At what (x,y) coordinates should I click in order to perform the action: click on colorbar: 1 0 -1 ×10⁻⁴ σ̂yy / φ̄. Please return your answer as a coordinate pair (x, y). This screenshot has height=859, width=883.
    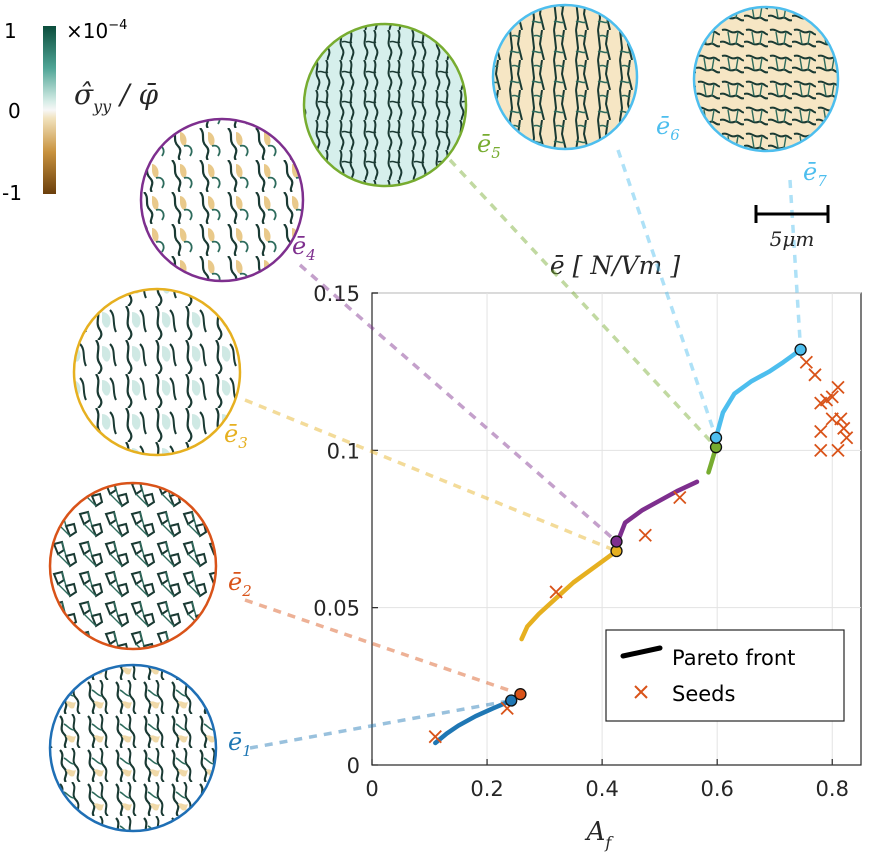
    Looking at the image, I should click on (80, 111).